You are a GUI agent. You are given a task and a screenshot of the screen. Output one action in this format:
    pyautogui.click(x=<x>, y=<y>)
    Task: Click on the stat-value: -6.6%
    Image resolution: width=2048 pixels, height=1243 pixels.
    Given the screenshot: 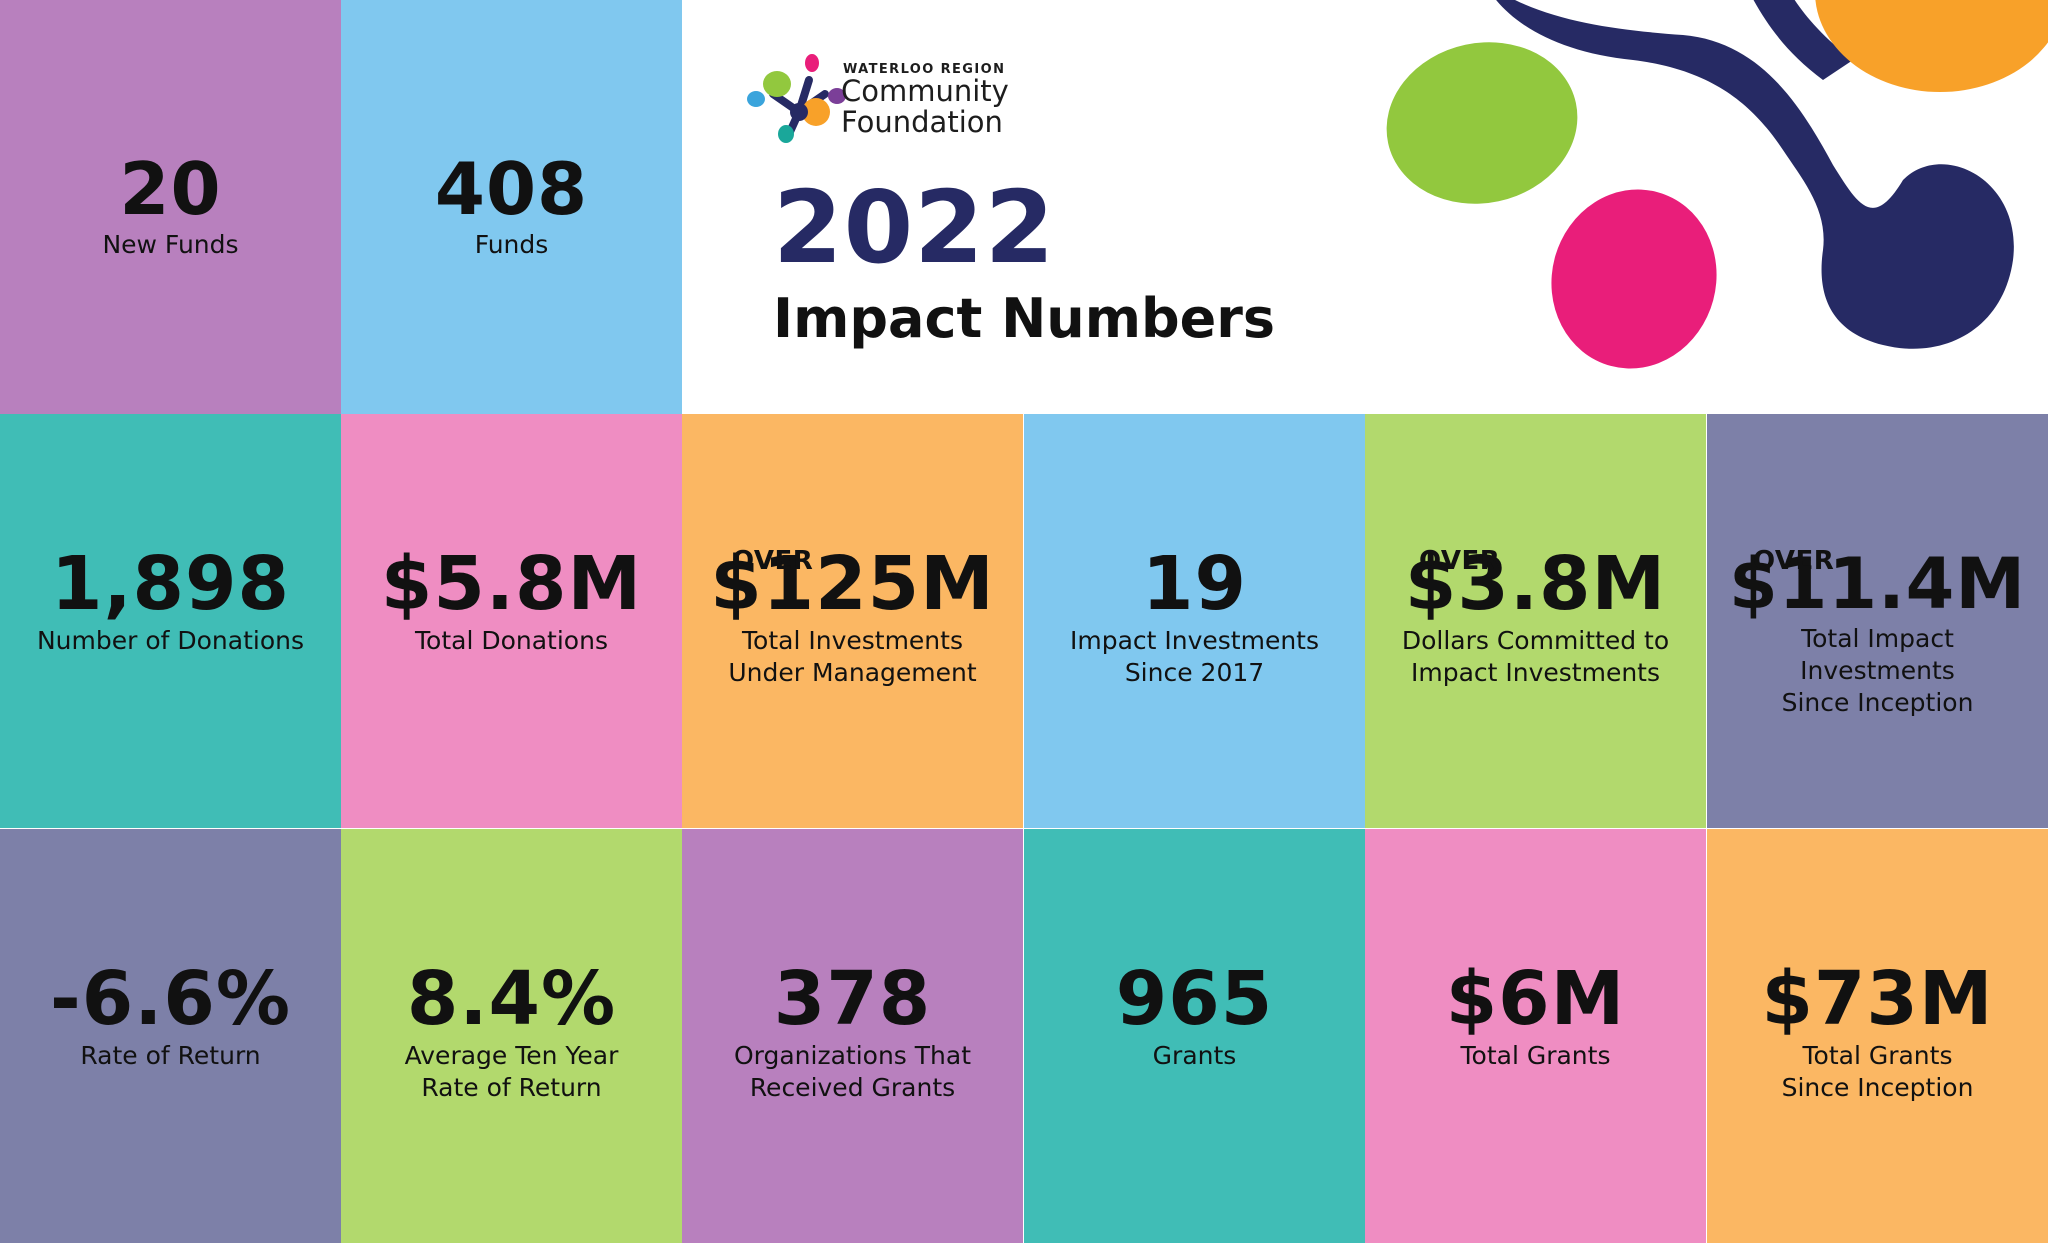 What is the action you would take?
    pyautogui.click(x=170, y=999)
    